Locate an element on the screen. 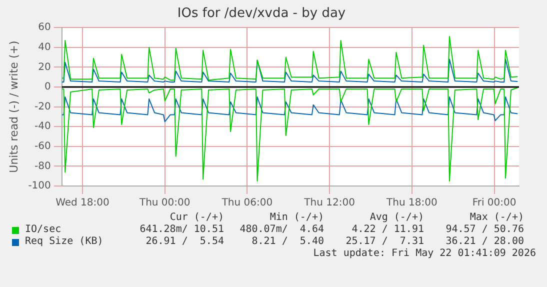 This screenshot has width=547, height=287. x-tick-label: Thu 12:00 is located at coordinates (329, 203).